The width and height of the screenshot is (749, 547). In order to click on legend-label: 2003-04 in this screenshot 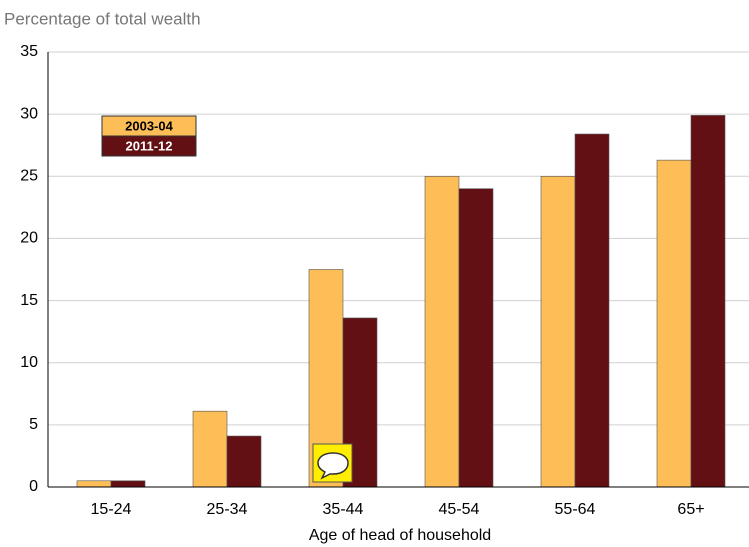, I will do `click(149, 125)`.